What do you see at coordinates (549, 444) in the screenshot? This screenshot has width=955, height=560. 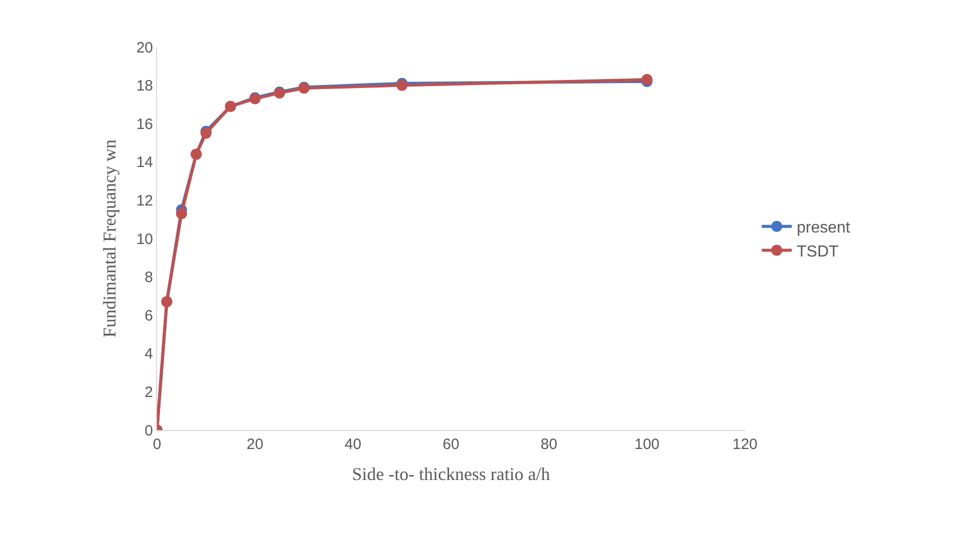 I see `x-tick-label: 80` at bounding box center [549, 444].